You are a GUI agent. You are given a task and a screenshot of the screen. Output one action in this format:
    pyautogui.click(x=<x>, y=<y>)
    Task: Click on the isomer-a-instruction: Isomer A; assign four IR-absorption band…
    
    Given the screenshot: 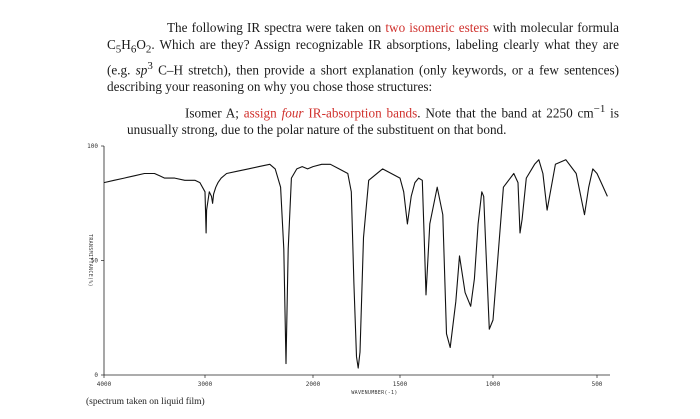 What is the action you would take?
    pyautogui.click(x=373, y=120)
    